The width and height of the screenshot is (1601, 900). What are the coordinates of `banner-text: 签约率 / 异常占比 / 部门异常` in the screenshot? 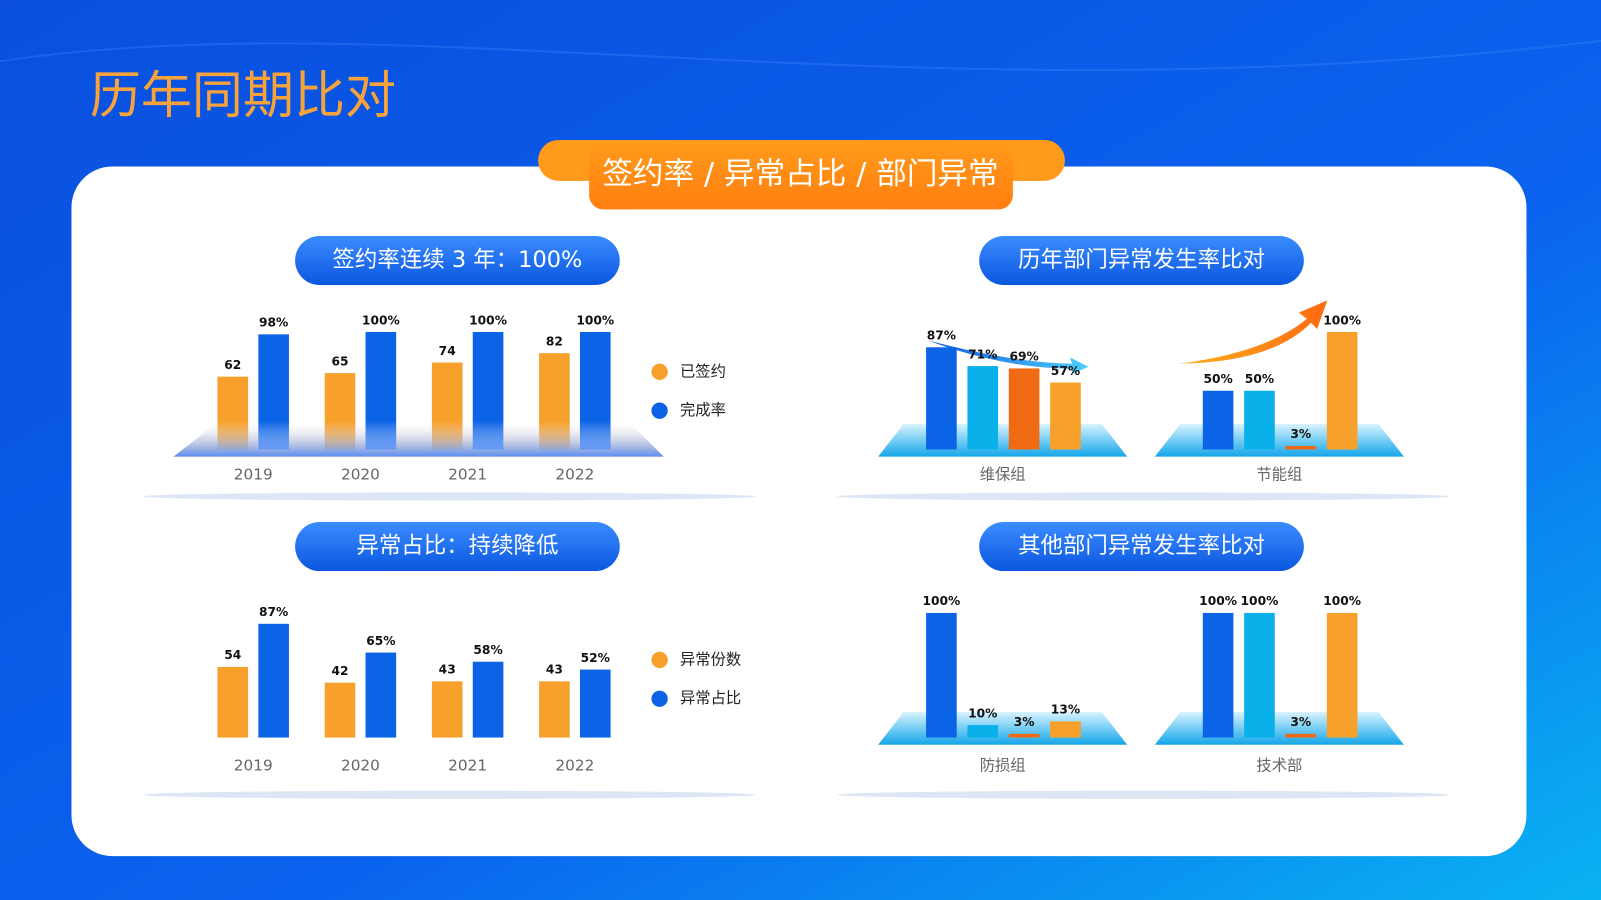 It's located at (800, 174).